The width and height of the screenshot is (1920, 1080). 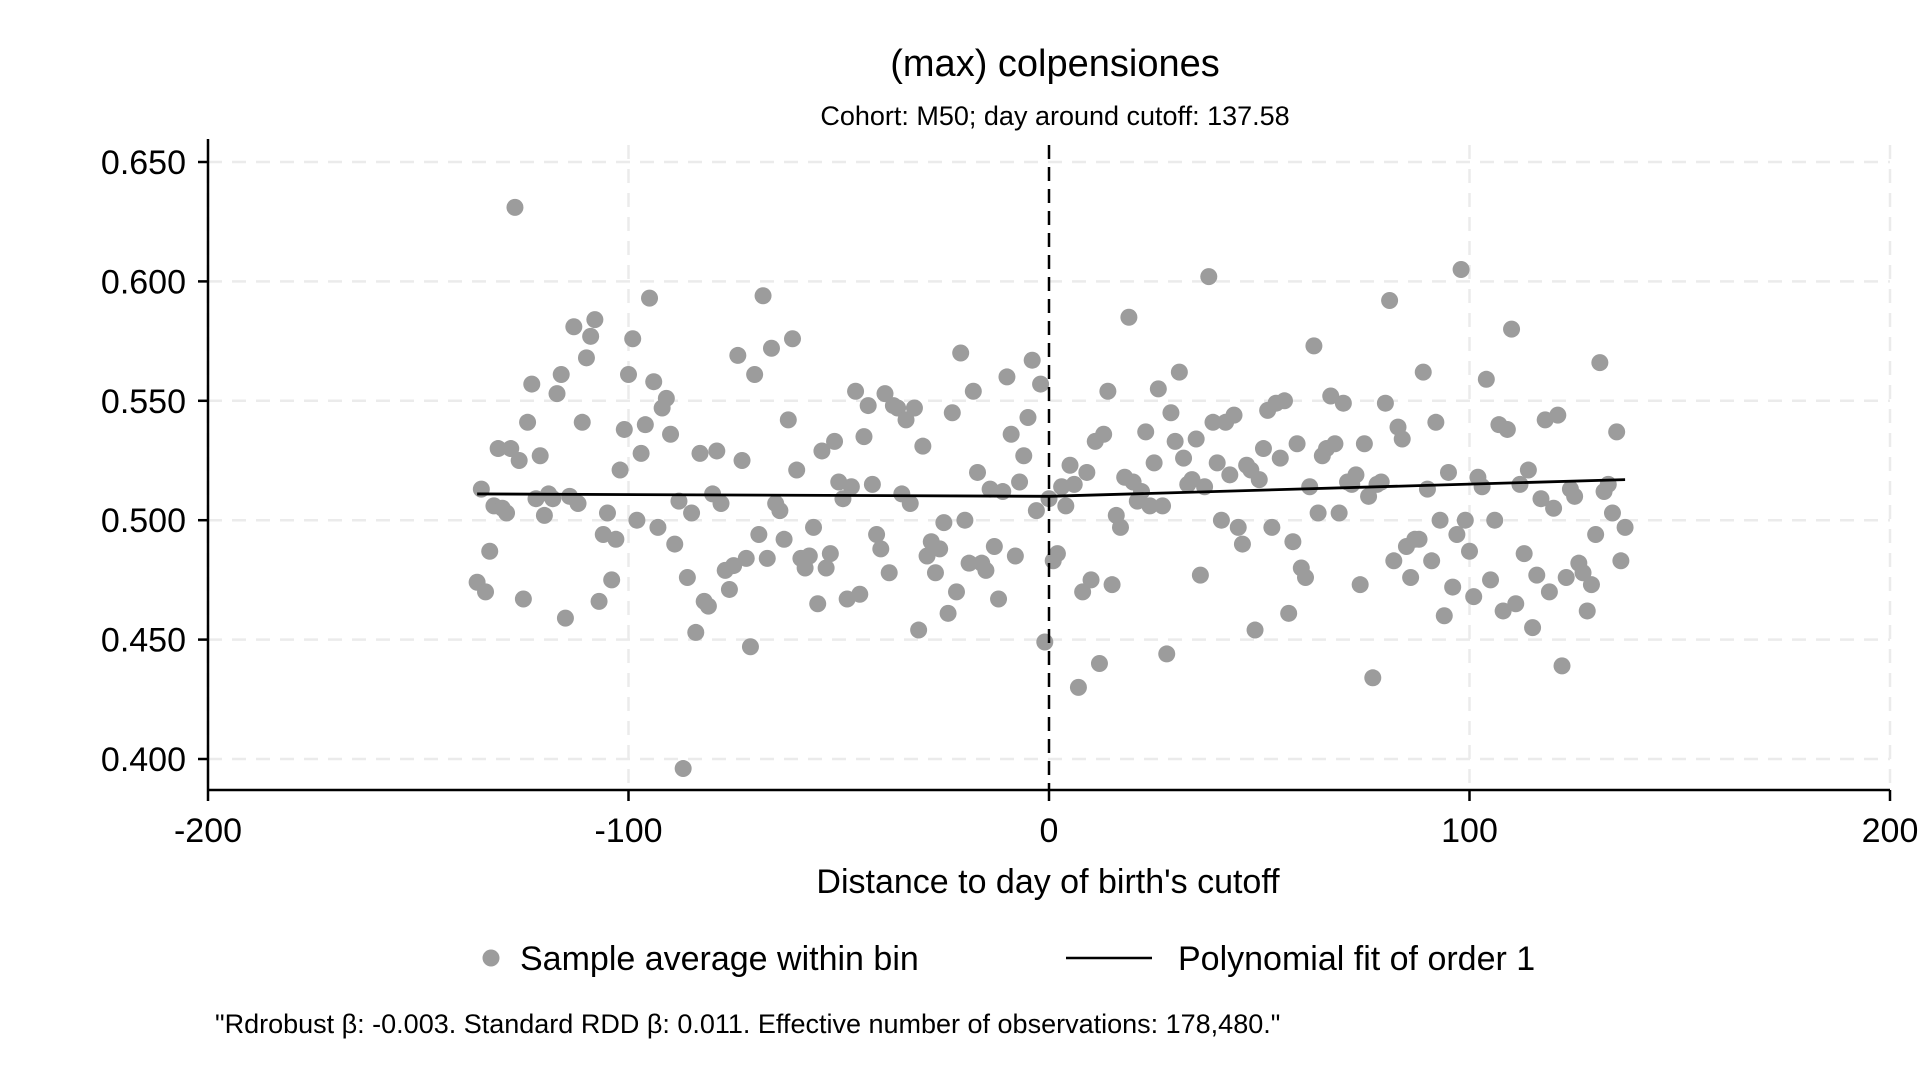 What do you see at coordinates (719, 959) in the screenshot?
I see `legend-label-points: Sample average within bin` at bounding box center [719, 959].